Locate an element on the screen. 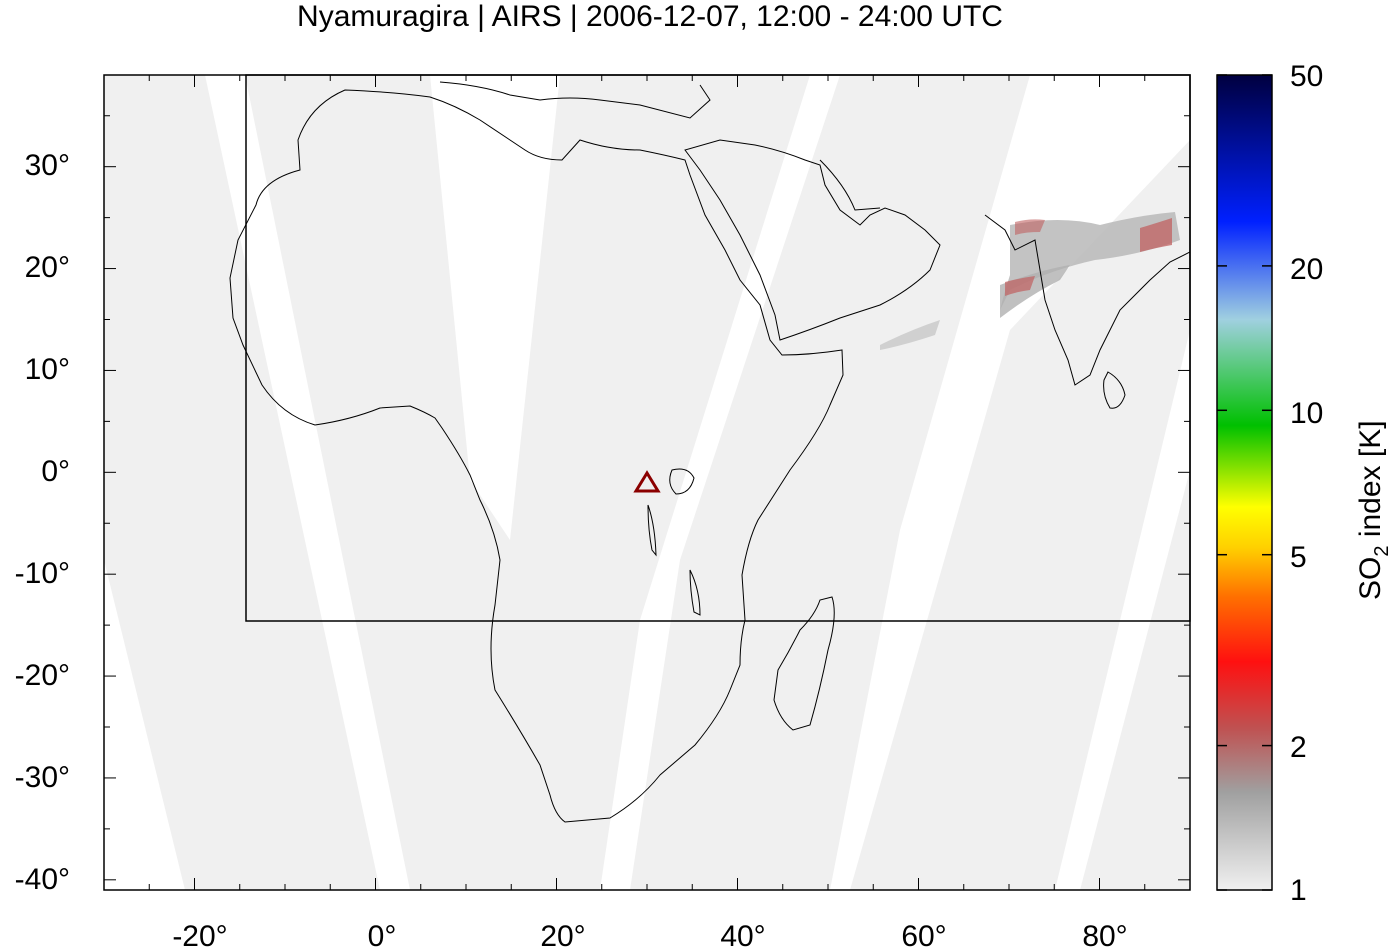 The height and width of the screenshot is (950, 1388). y-axis: 30° 20° 10° 0° -10° -20° -30° -40° is located at coordinates (42, 522).